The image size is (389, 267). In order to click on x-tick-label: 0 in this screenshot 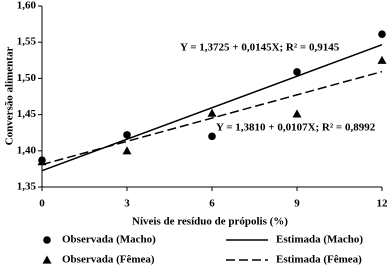, I will do `click(42, 204)`.